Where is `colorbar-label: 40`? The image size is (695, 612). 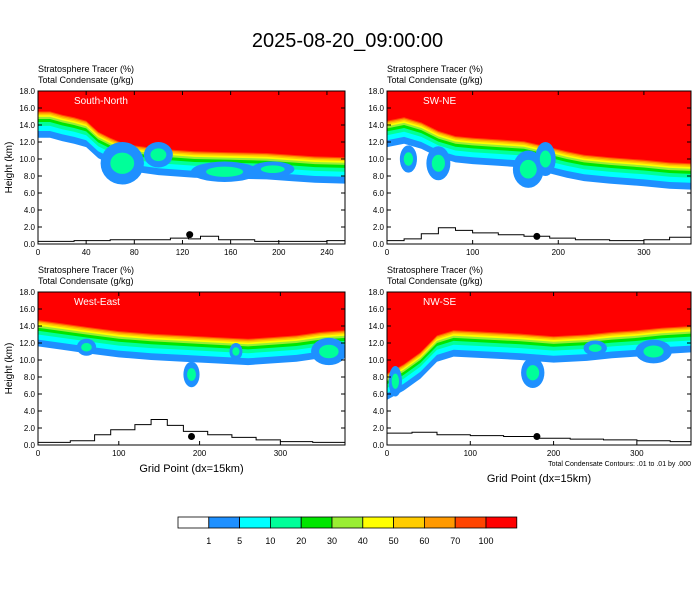
colorbar-label: 40 is located at coordinates (363, 541).